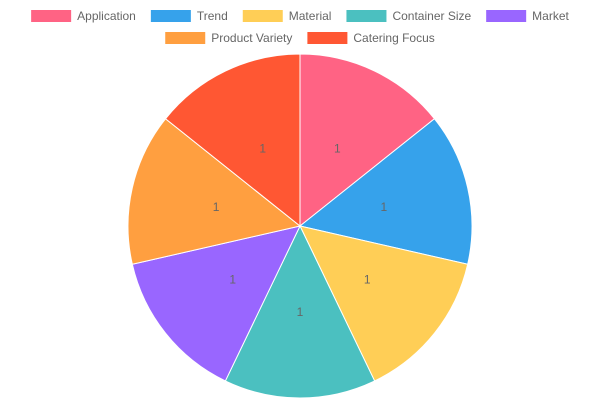 Image resolution: width=600 pixels, height=400 pixels. I want to click on legend-item: Trend, so click(189, 16).